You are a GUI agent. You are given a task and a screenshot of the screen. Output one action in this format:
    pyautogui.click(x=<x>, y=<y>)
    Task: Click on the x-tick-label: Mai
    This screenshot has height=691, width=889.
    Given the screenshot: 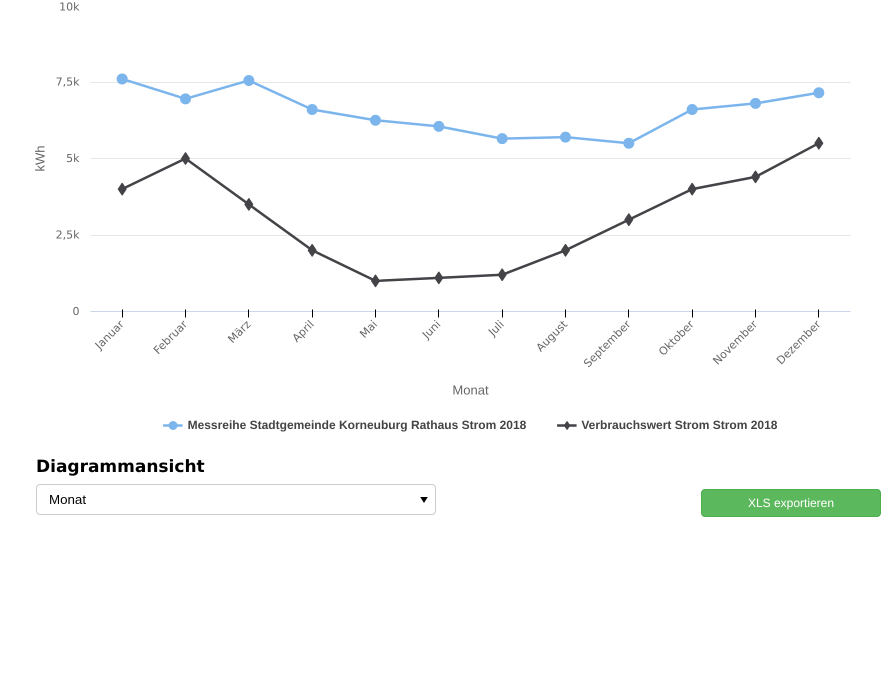 What is the action you would take?
    pyautogui.click(x=368, y=329)
    